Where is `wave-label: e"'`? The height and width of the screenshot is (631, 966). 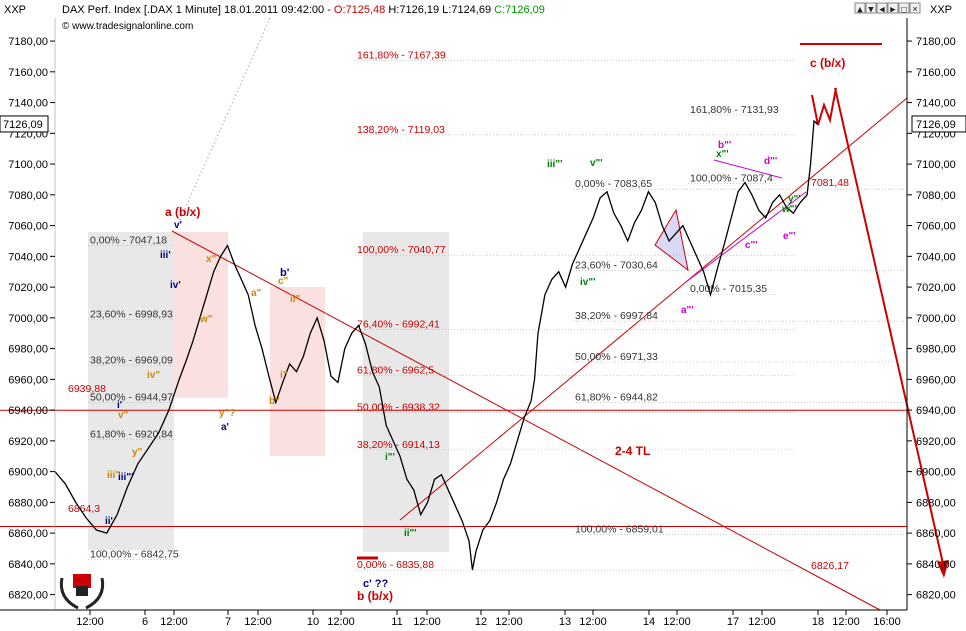 wave-label: e"' is located at coordinates (789, 236).